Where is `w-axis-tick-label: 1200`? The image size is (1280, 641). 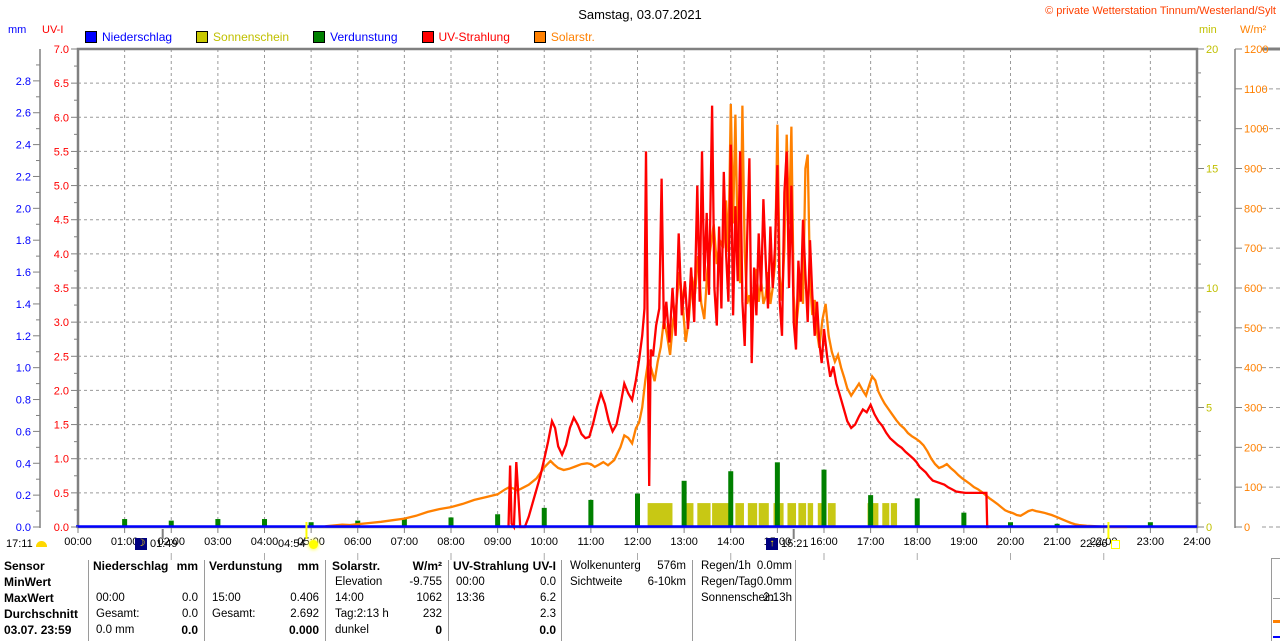 w-axis-tick-label: 1200 is located at coordinates (1256, 50).